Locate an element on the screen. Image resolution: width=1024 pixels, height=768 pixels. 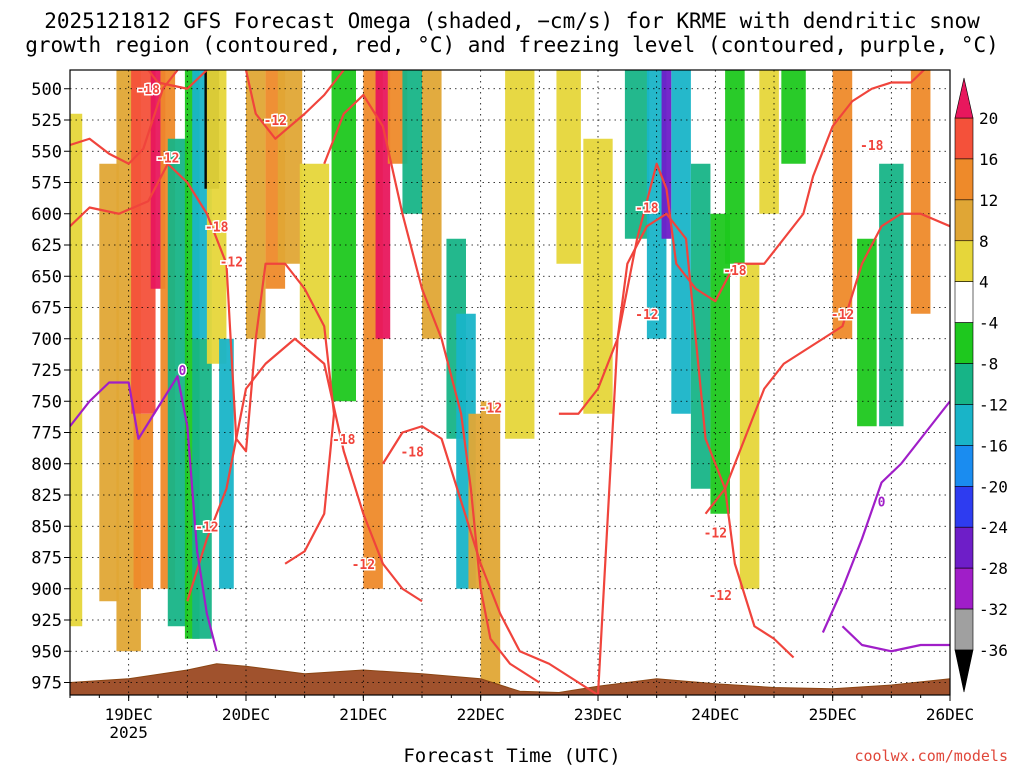
terrain-layer is located at coordinates (510, 679).